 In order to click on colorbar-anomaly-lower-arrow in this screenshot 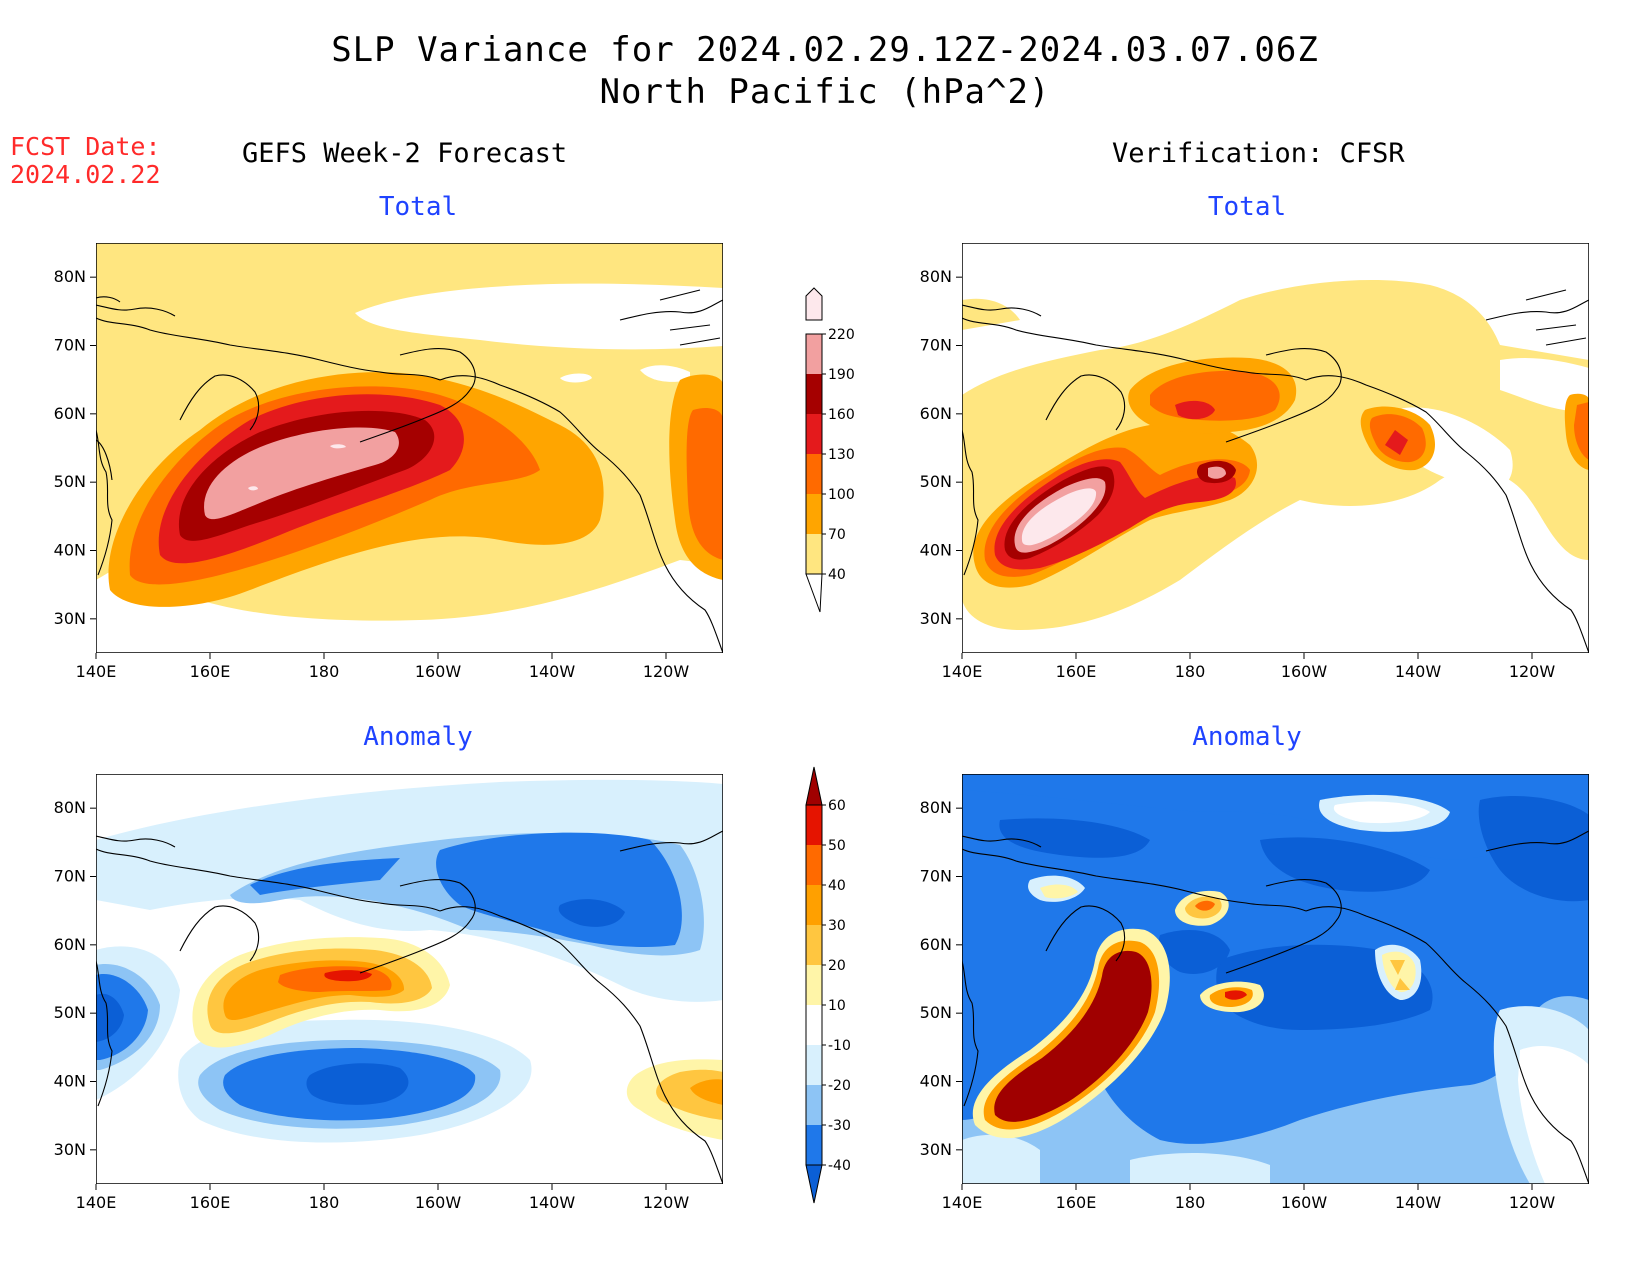, I will do `click(814, 1184)`.